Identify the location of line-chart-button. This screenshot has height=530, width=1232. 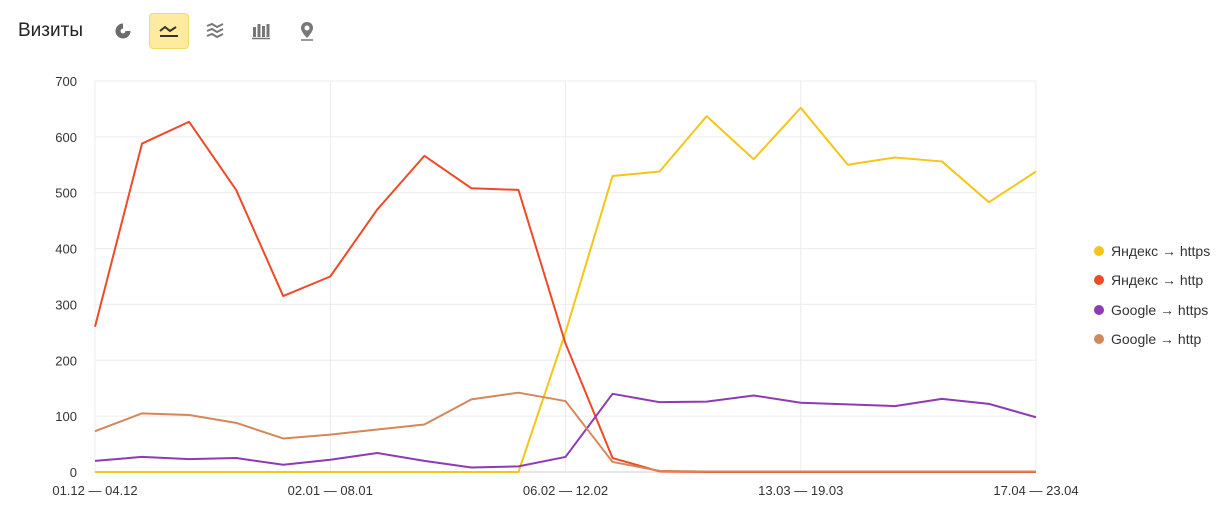
(168, 31).